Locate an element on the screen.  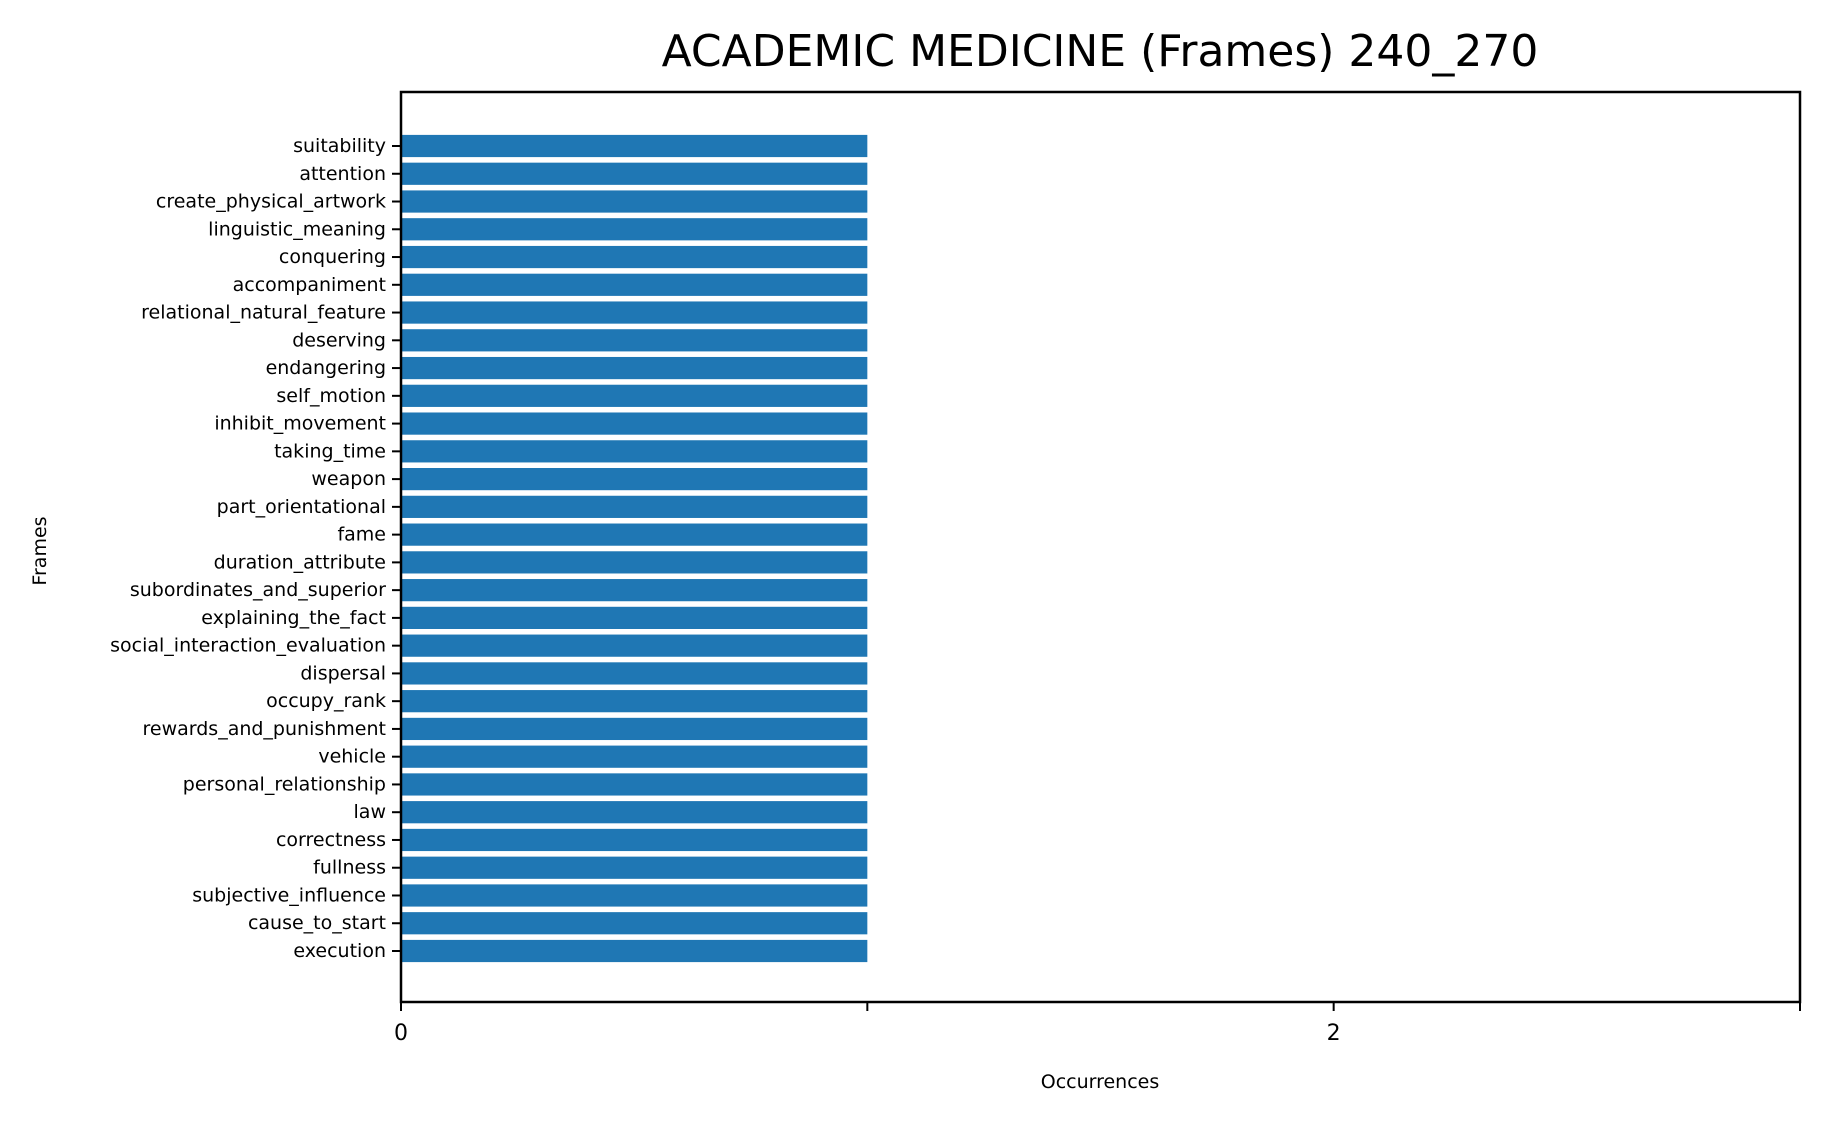
bar-deserving is located at coordinates (634, 340).